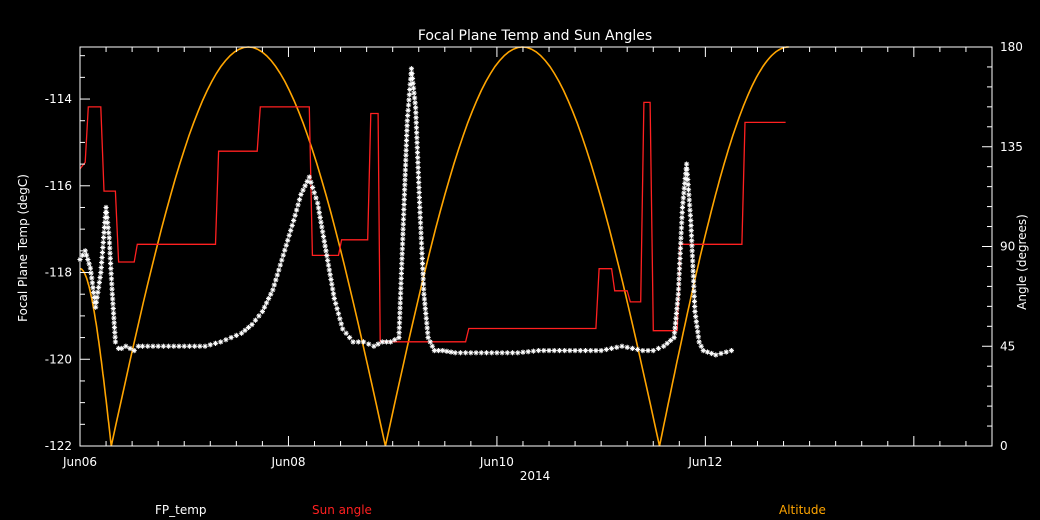 This screenshot has width=1040, height=520. What do you see at coordinates (58, 273) in the screenshot?
I see `y-left-tick-label: -118` at bounding box center [58, 273].